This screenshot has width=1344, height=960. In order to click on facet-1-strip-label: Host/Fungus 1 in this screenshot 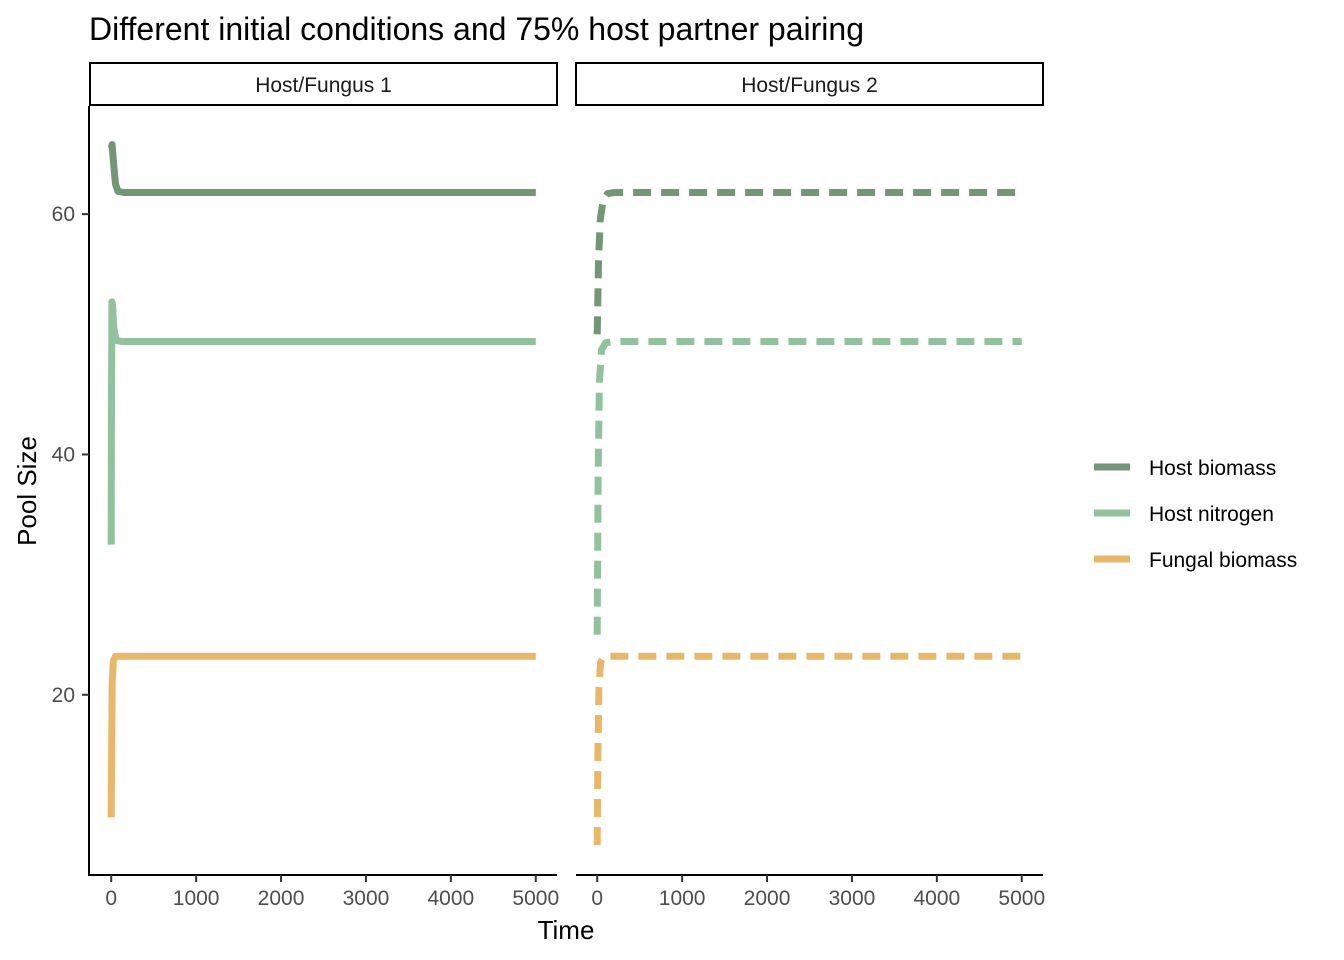, I will do `click(323, 85)`.